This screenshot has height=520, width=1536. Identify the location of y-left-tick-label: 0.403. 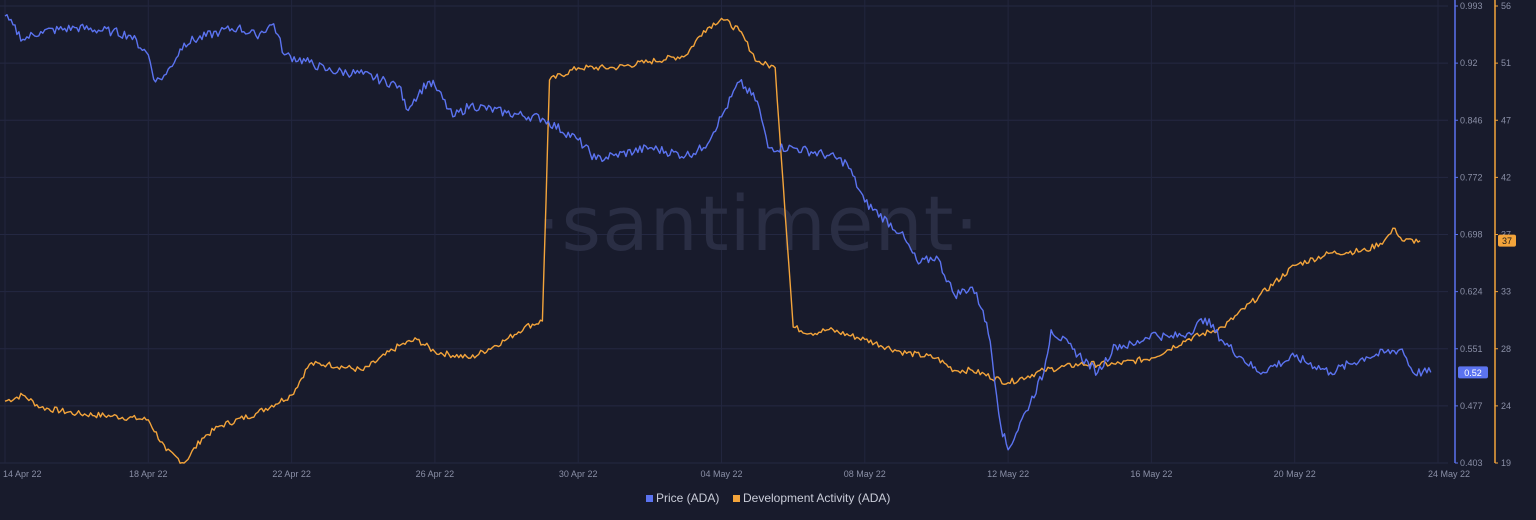
(1471, 463).